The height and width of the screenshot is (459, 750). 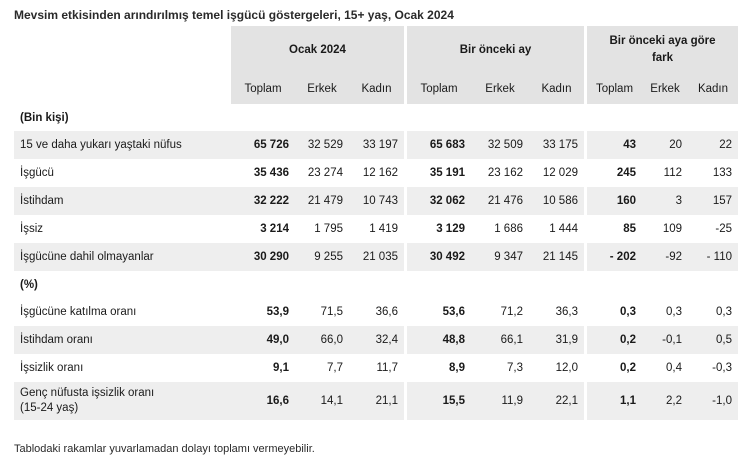 What do you see at coordinates (722, 173) in the screenshot?
I see `table-cell: 133` at bounding box center [722, 173].